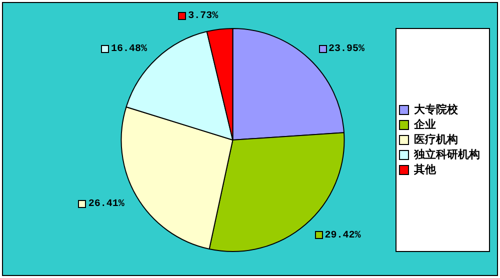 Image resolution: width=500 pixels, height=278 pixels. Describe the element at coordinates (346, 49) in the screenshot. I see `data-label: 23.95%` at that location.